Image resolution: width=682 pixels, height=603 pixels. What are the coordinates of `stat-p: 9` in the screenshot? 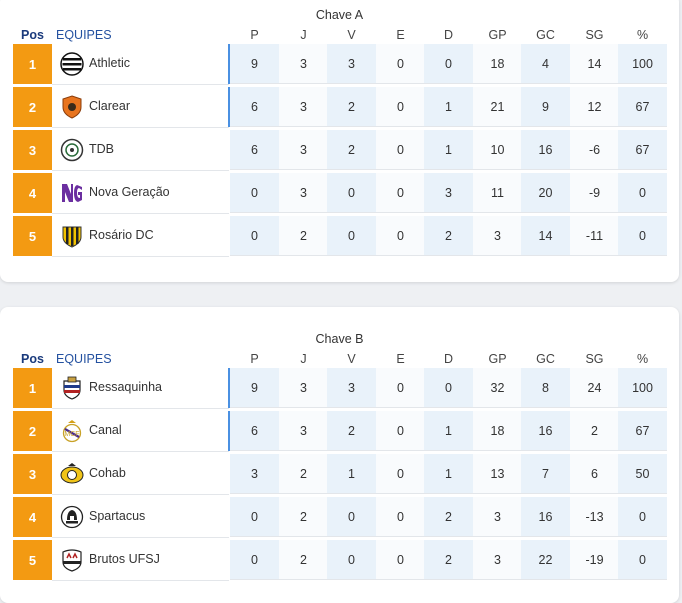 It's located at (254, 388).